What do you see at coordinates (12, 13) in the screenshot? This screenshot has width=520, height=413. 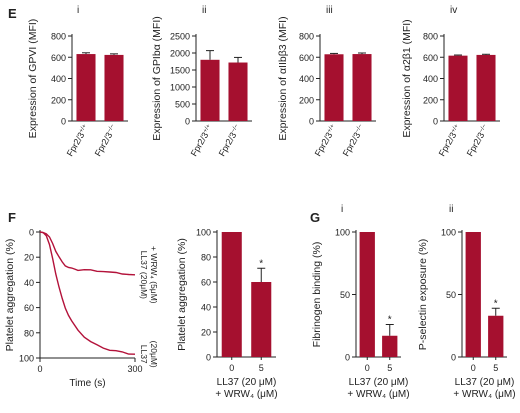 I see `panel-letter-e: E` at bounding box center [12, 13].